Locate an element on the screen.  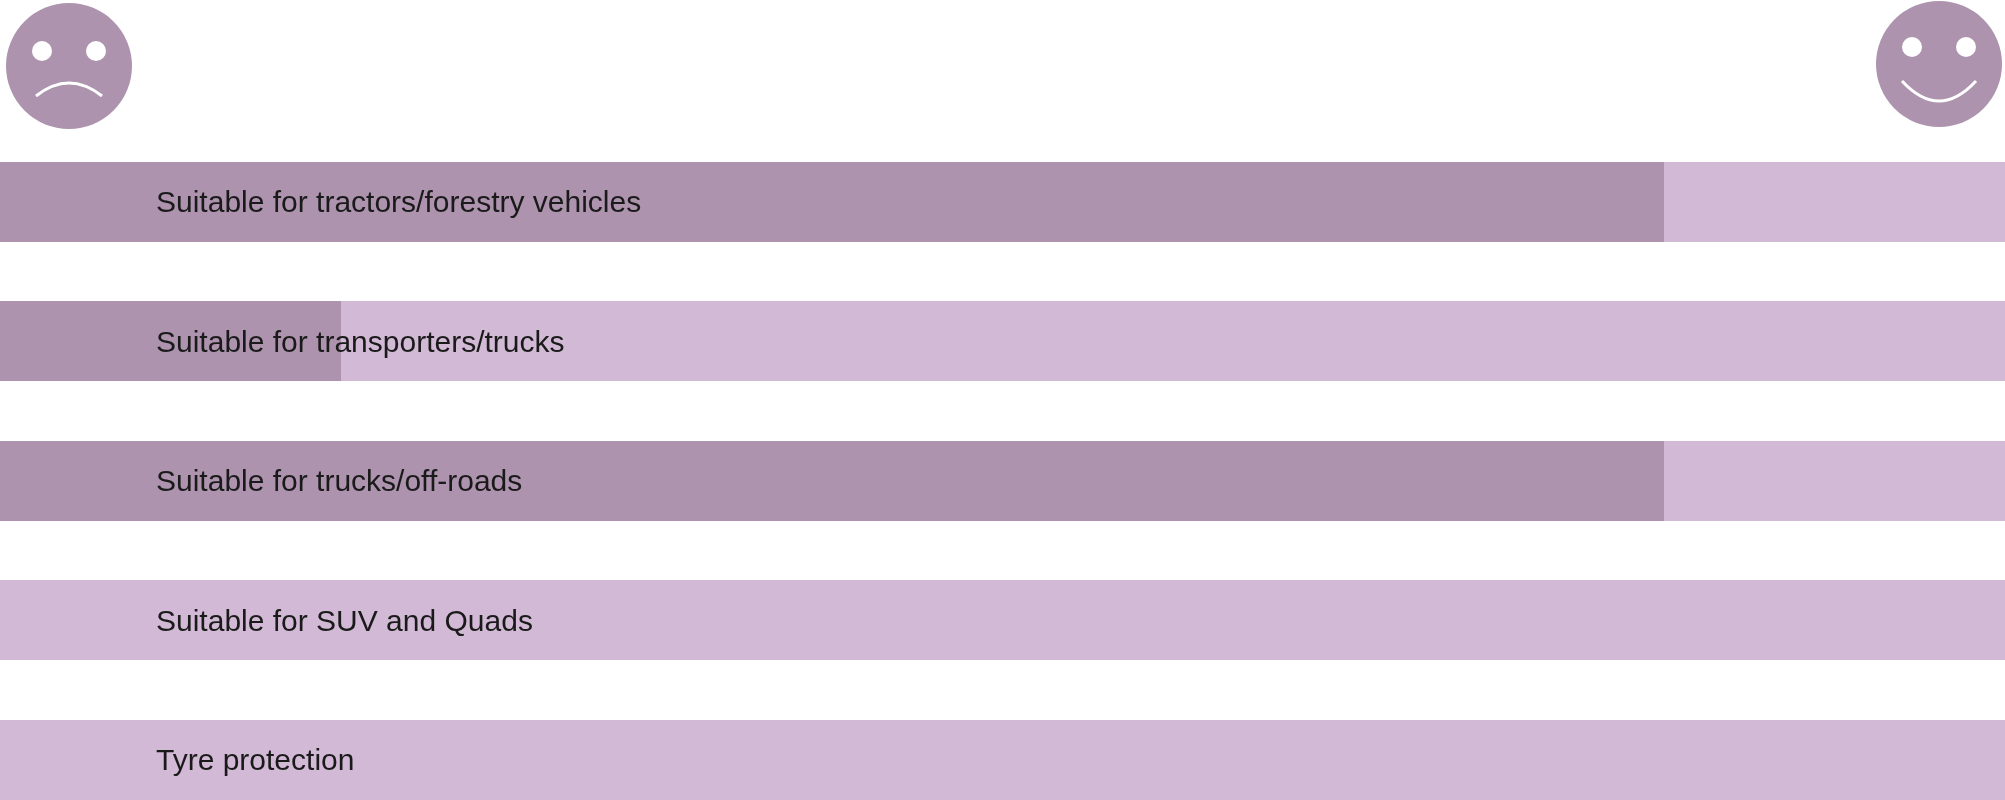
y-tick-label: Suitable for trucks/off-roads is located at coordinates (339, 481).